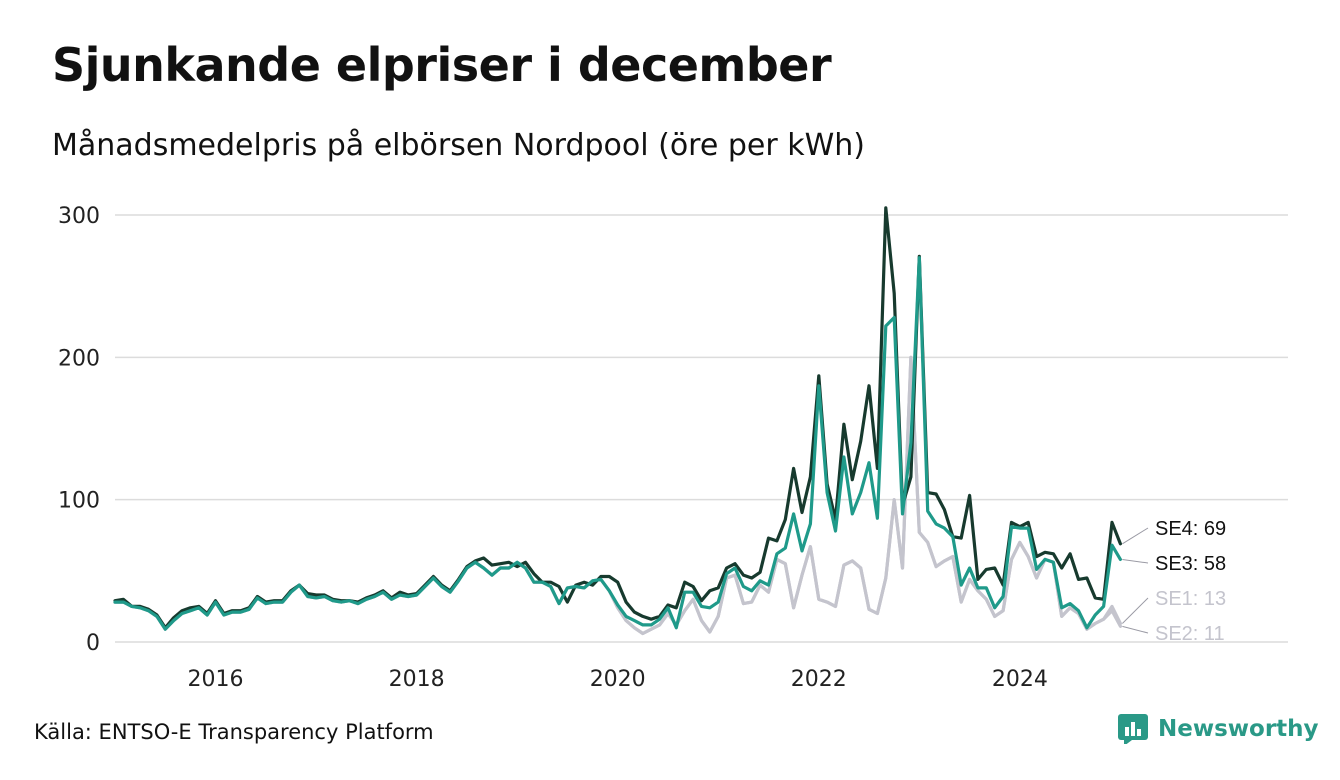 Image resolution: width=1340 pixels, height=780 pixels. Describe the element at coordinates (1135, 629) in the screenshot. I see `leader-line-se2` at that location.